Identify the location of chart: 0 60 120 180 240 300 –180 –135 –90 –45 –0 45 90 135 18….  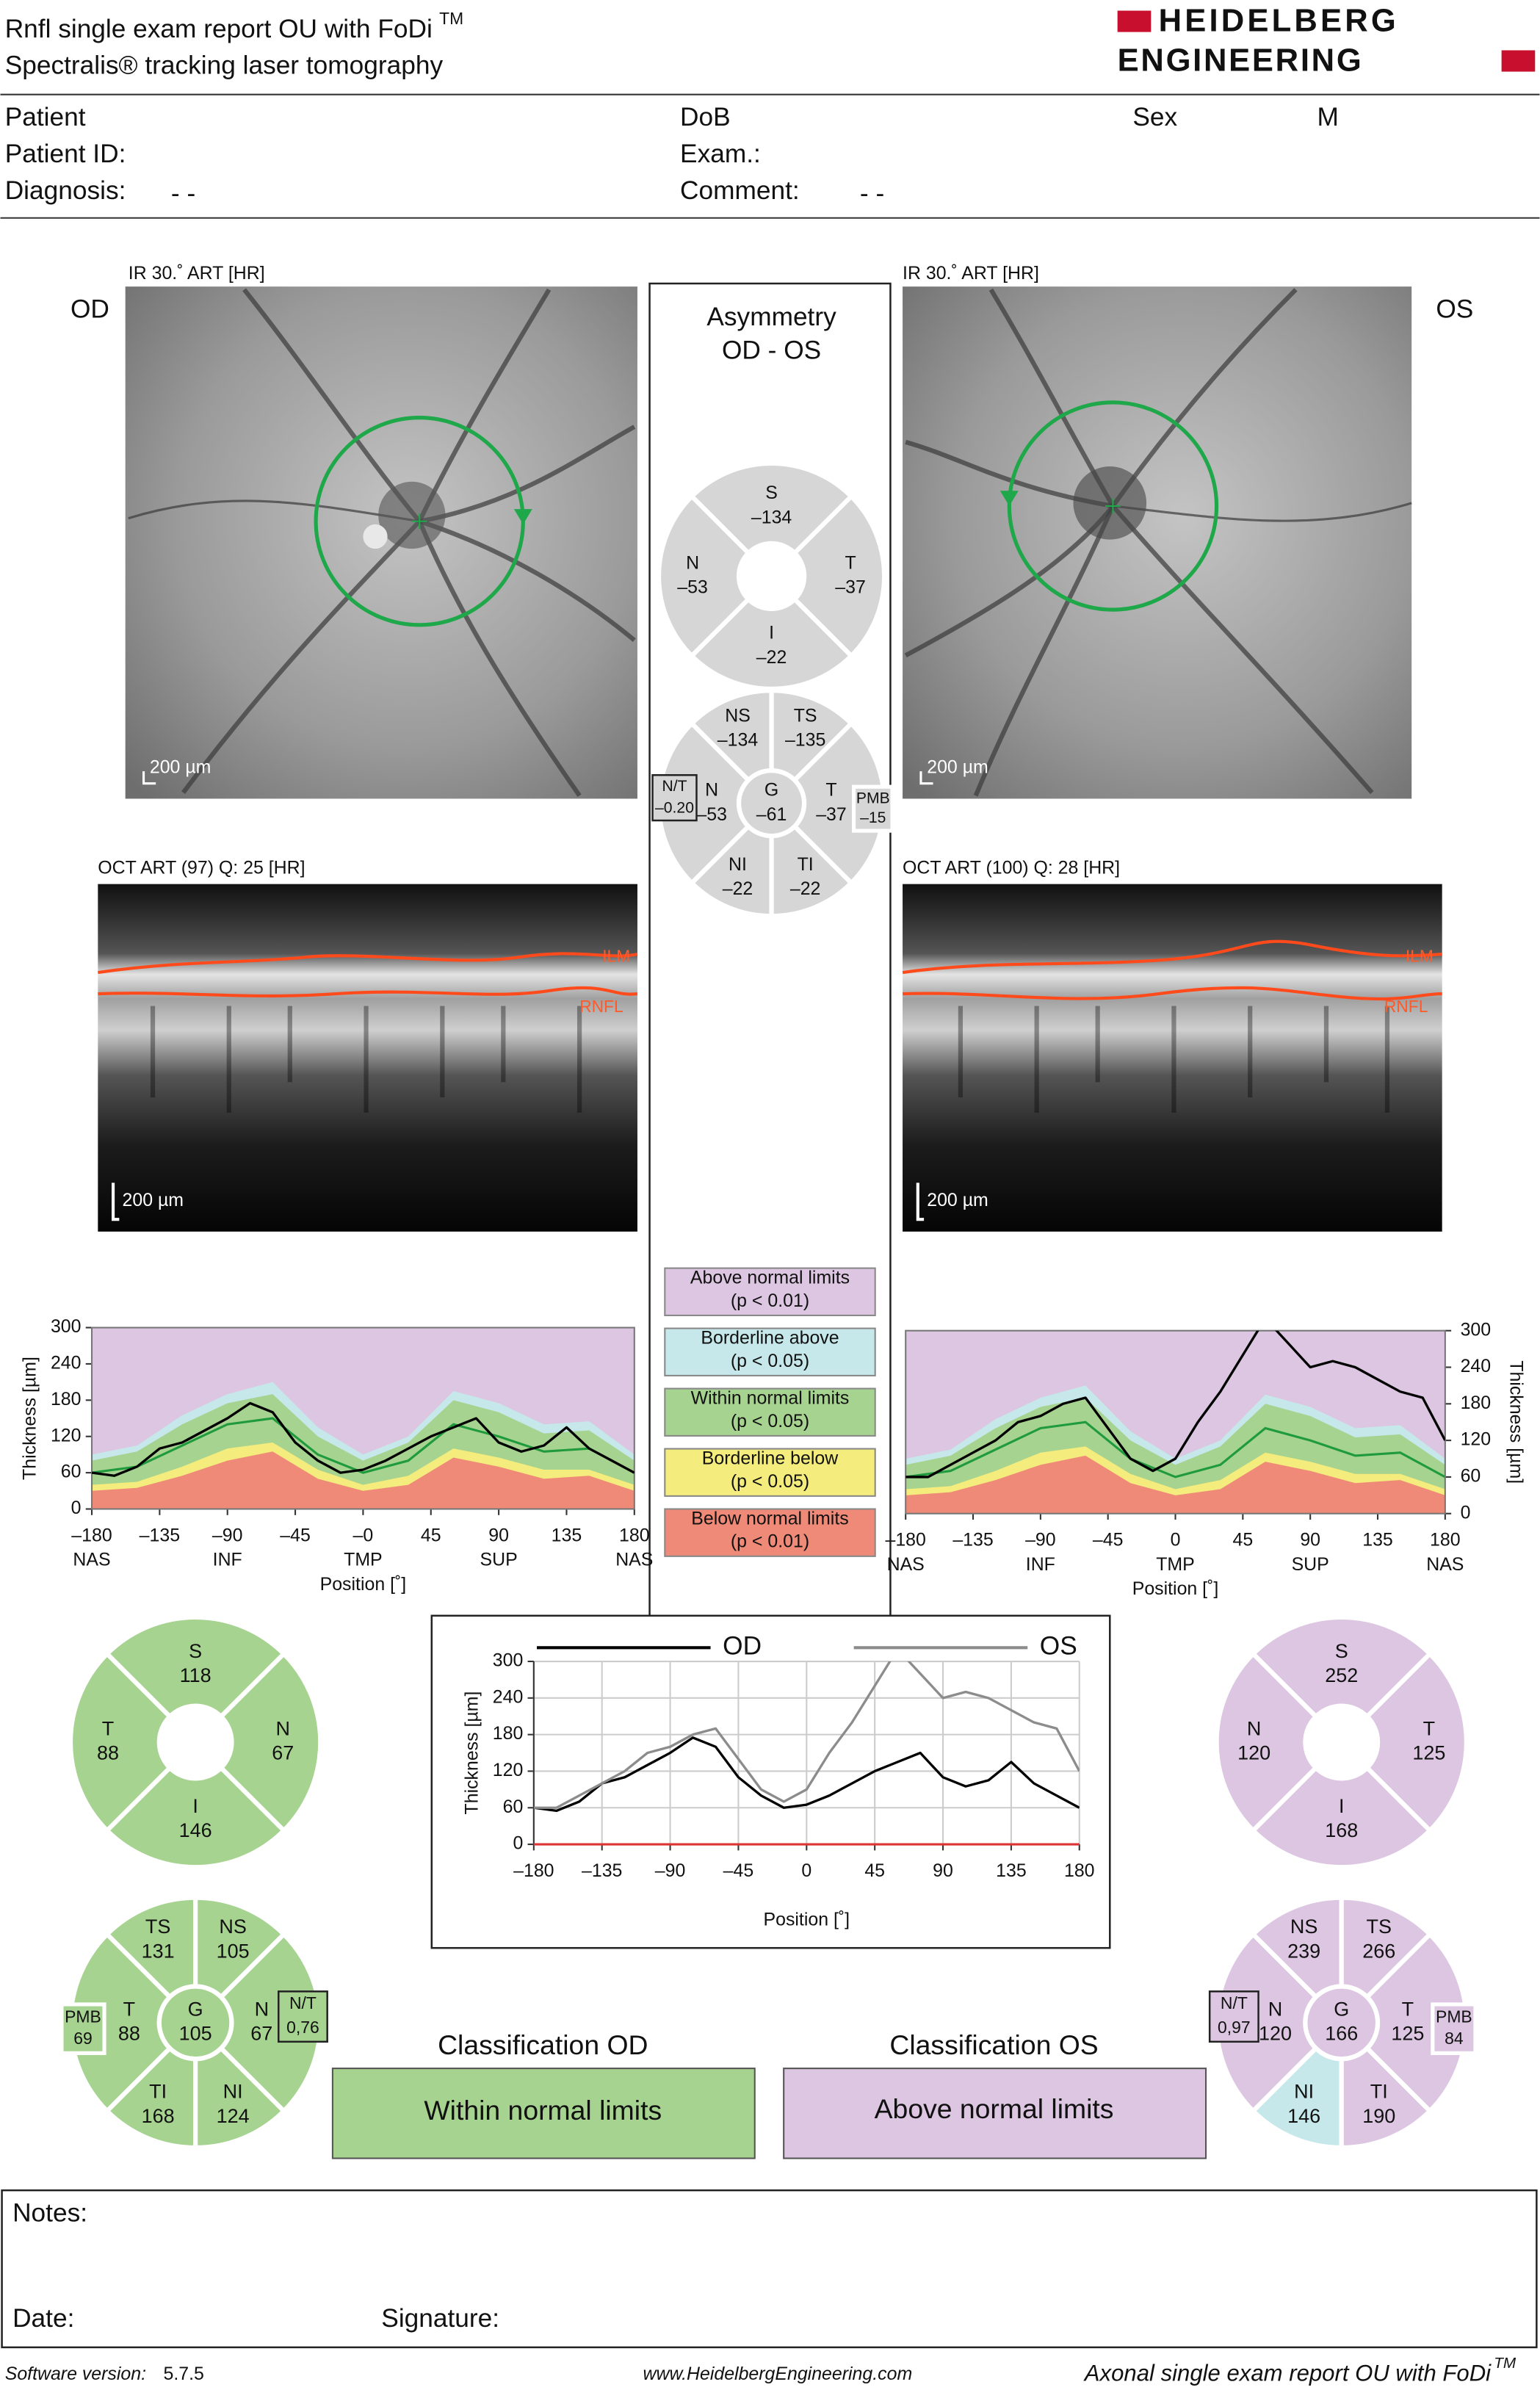
(337, 1455).